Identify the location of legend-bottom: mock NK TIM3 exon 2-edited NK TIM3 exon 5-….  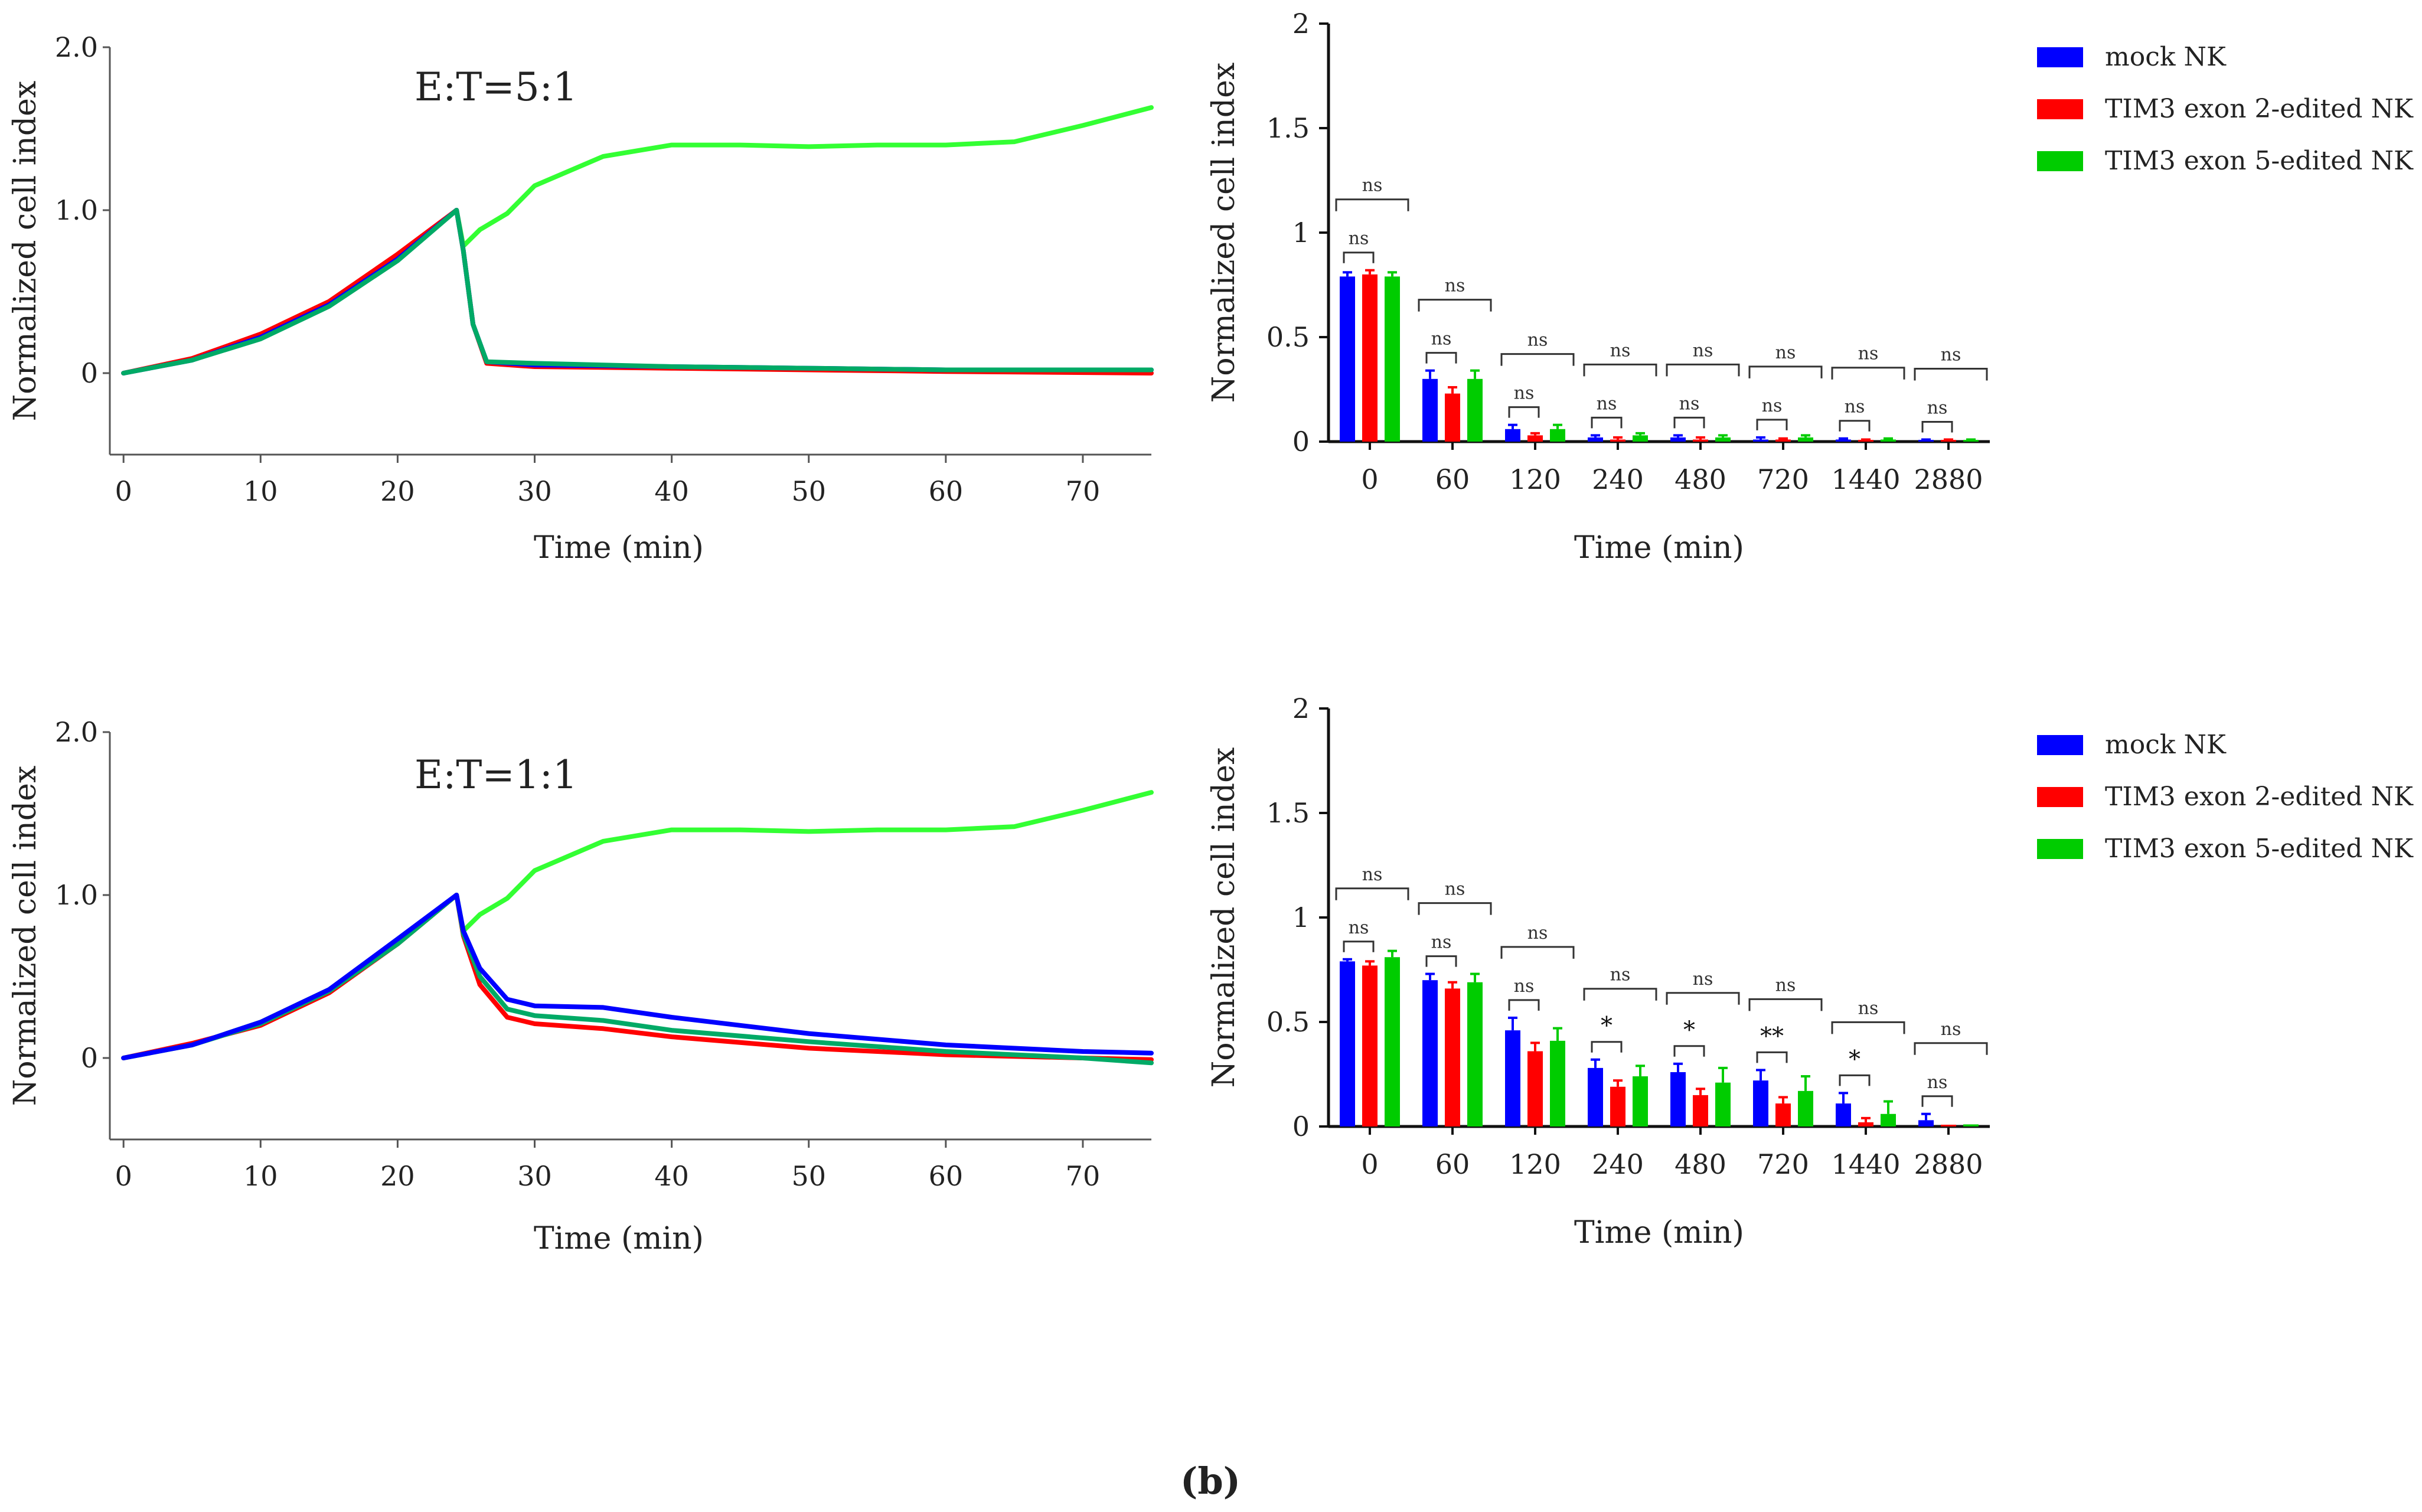
(2225, 797).